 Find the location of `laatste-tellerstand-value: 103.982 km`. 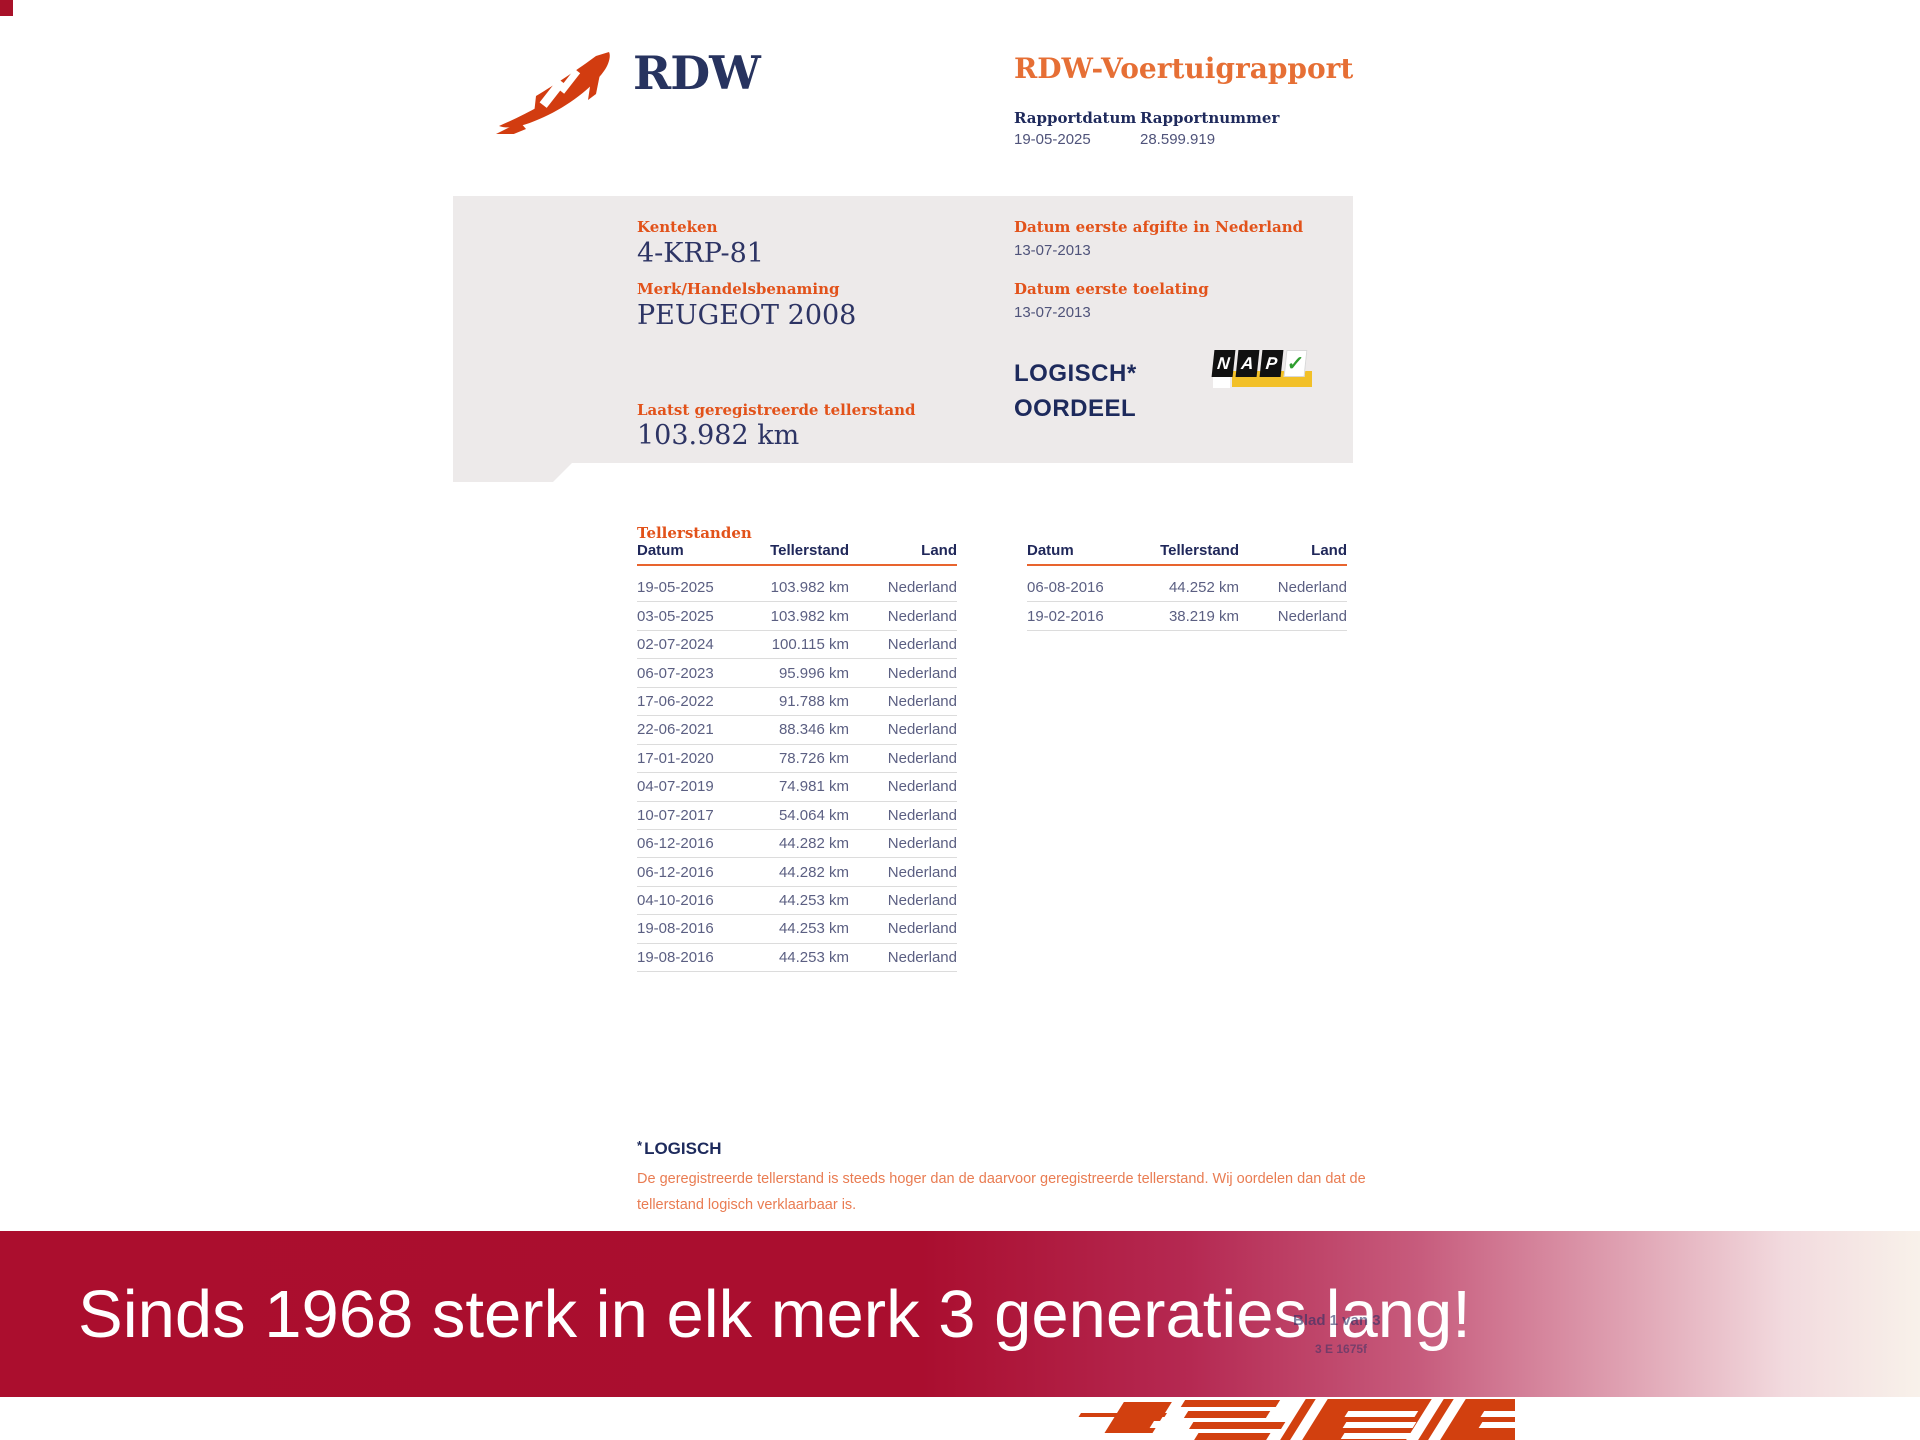

laatste-tellerstand-value: 103.982 km is located at coordinates (718, 435).